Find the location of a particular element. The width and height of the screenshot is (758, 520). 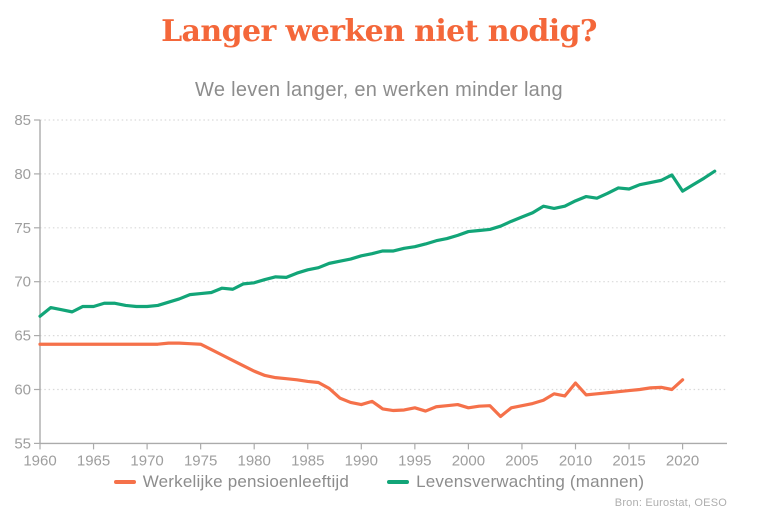

y-tick-label-80: 80 is located at coordinates (22, 174).